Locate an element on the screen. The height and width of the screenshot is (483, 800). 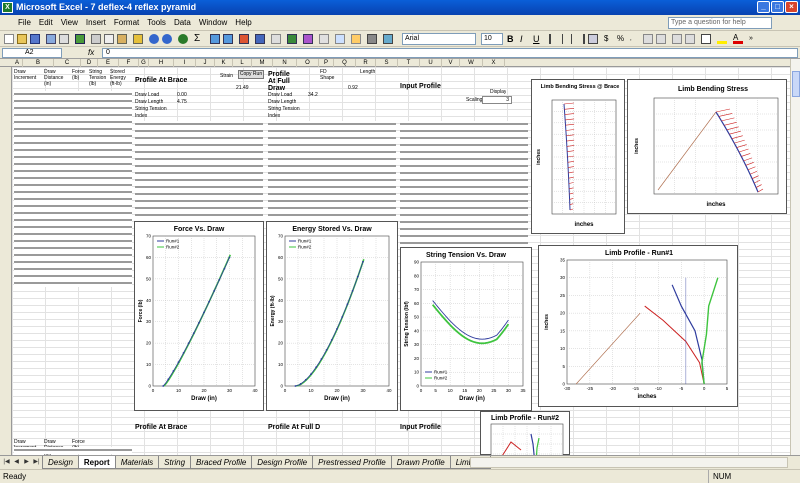
column-header-t: T is located at coordinates (409, 63).